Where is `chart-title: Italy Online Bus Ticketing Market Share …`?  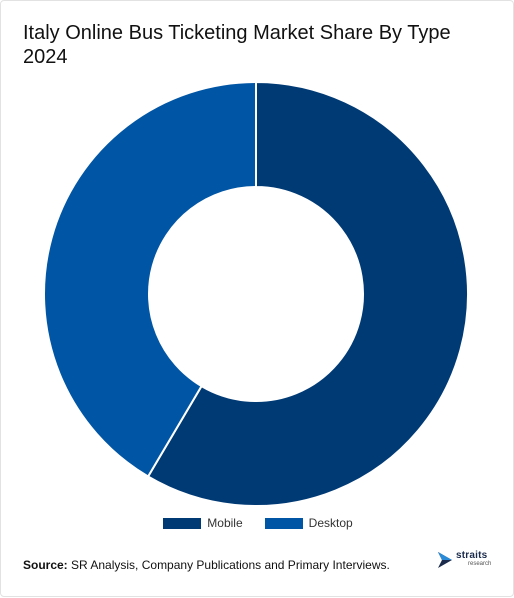 chart-title: Italy Online Bus Ticketing Market Share … is located at coordinates (237, 45).